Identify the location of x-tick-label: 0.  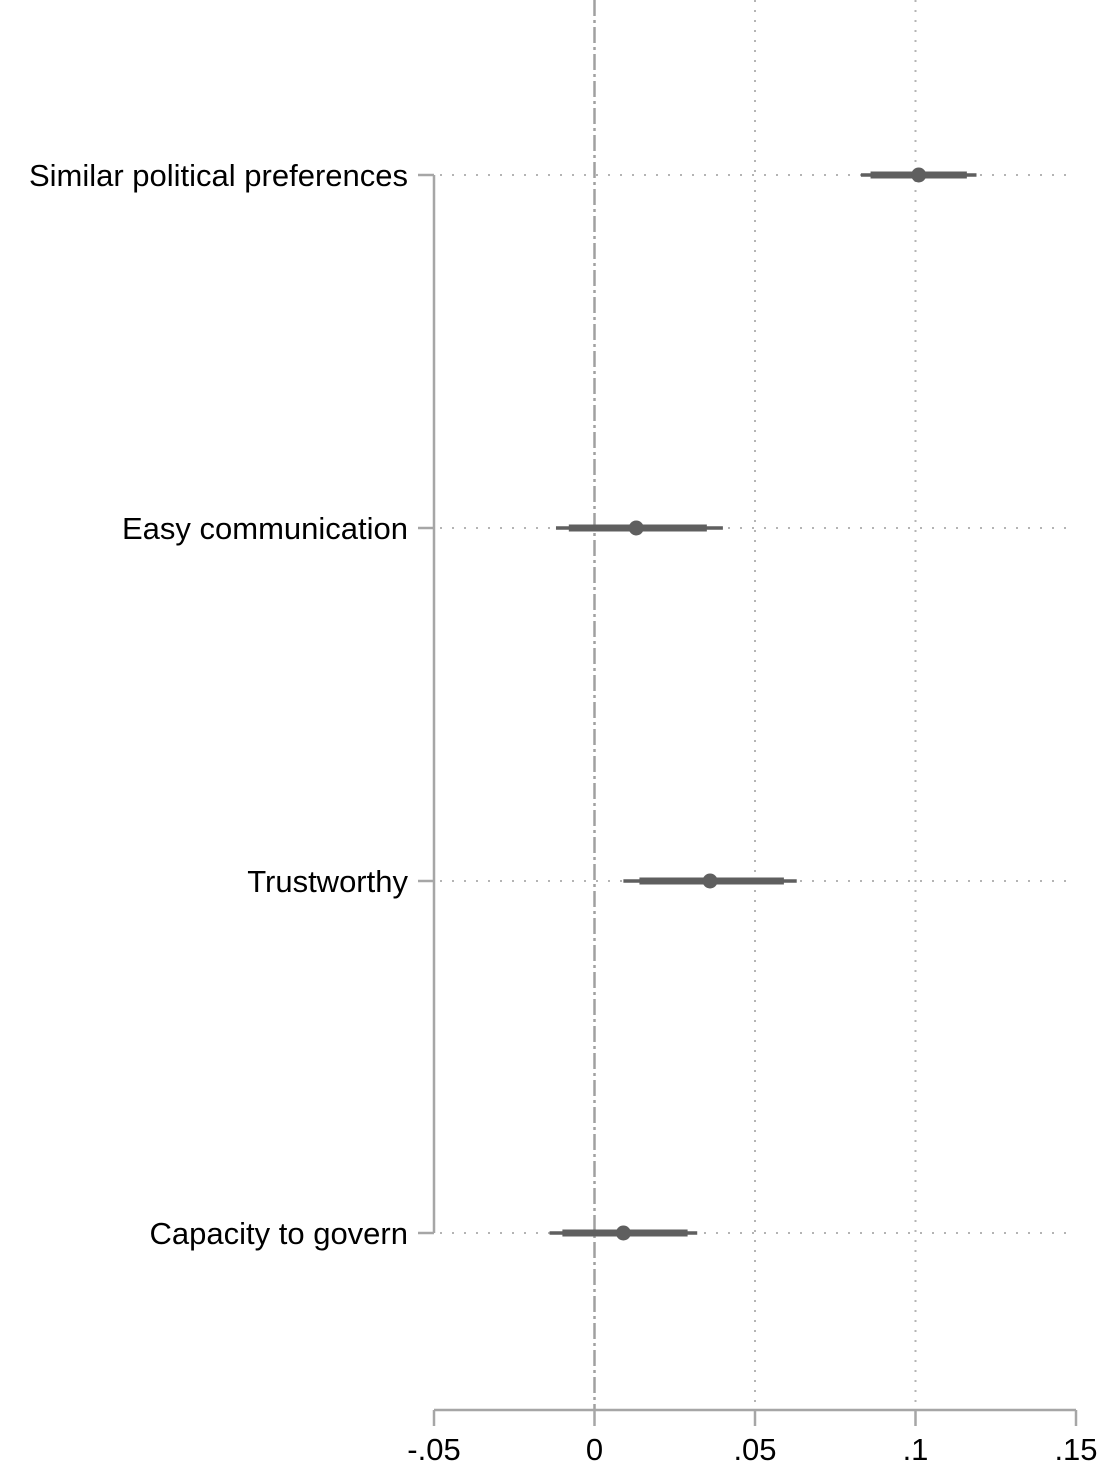
(594, 1449).